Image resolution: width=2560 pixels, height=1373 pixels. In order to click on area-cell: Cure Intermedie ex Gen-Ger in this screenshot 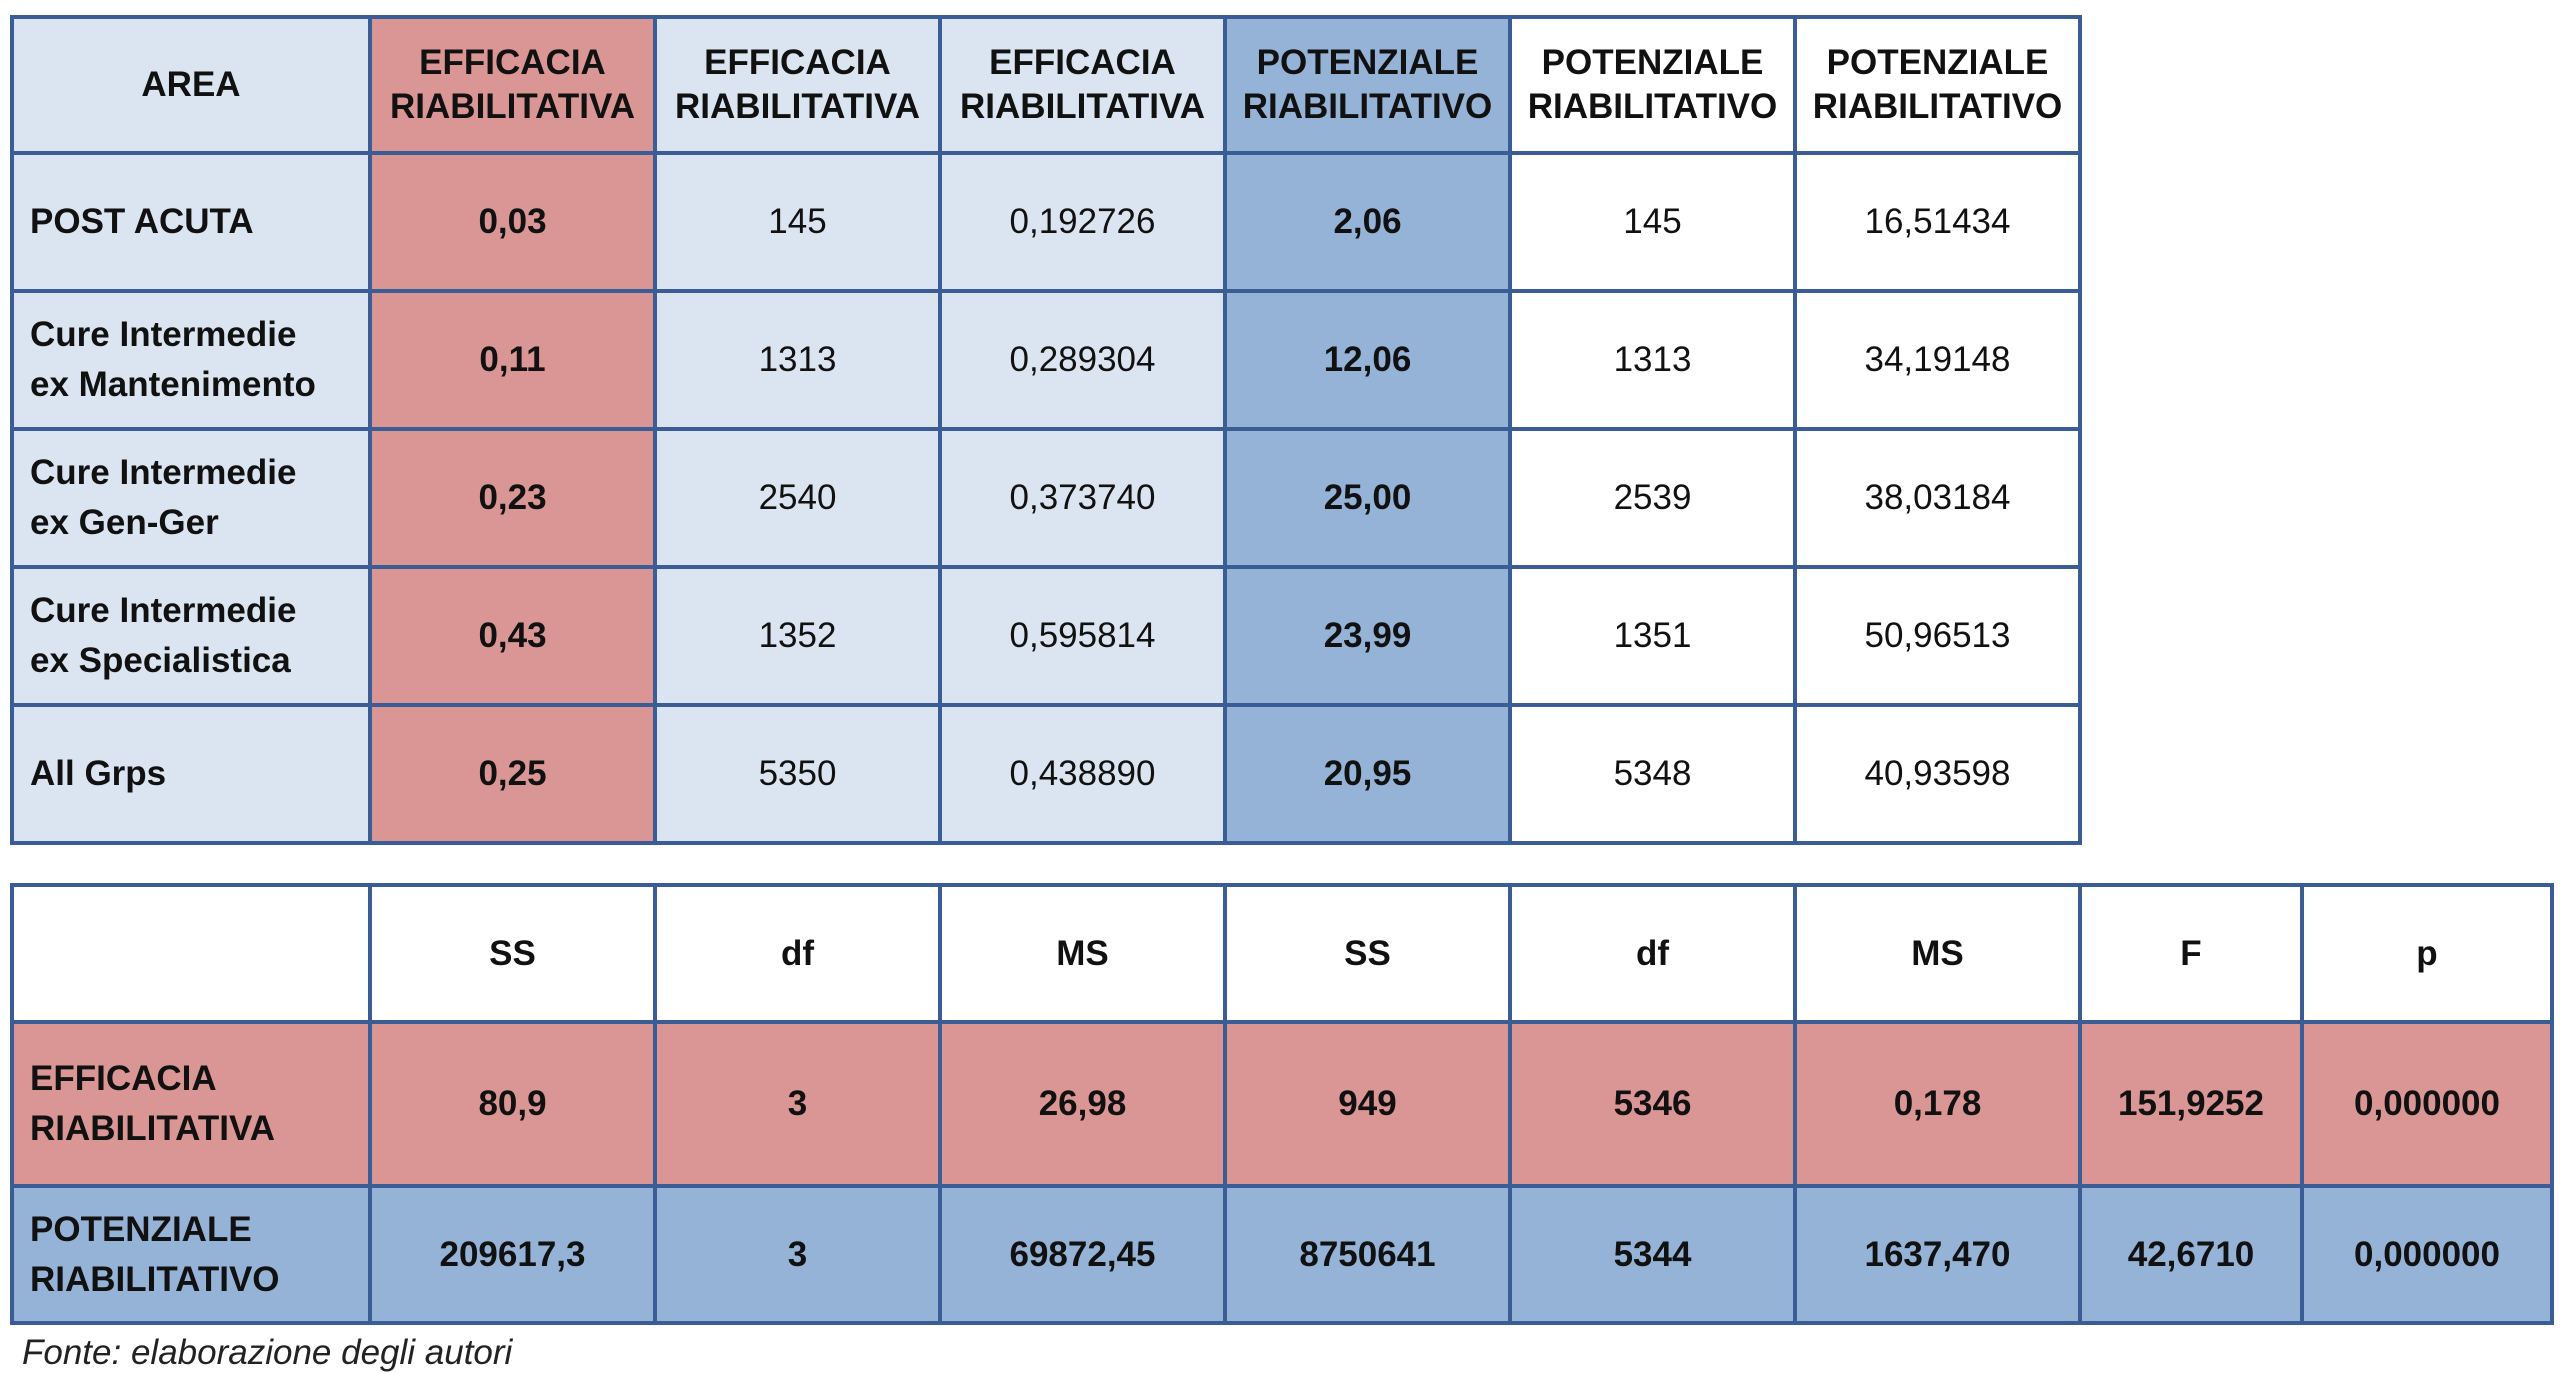, I will do `click(191, 498)`.